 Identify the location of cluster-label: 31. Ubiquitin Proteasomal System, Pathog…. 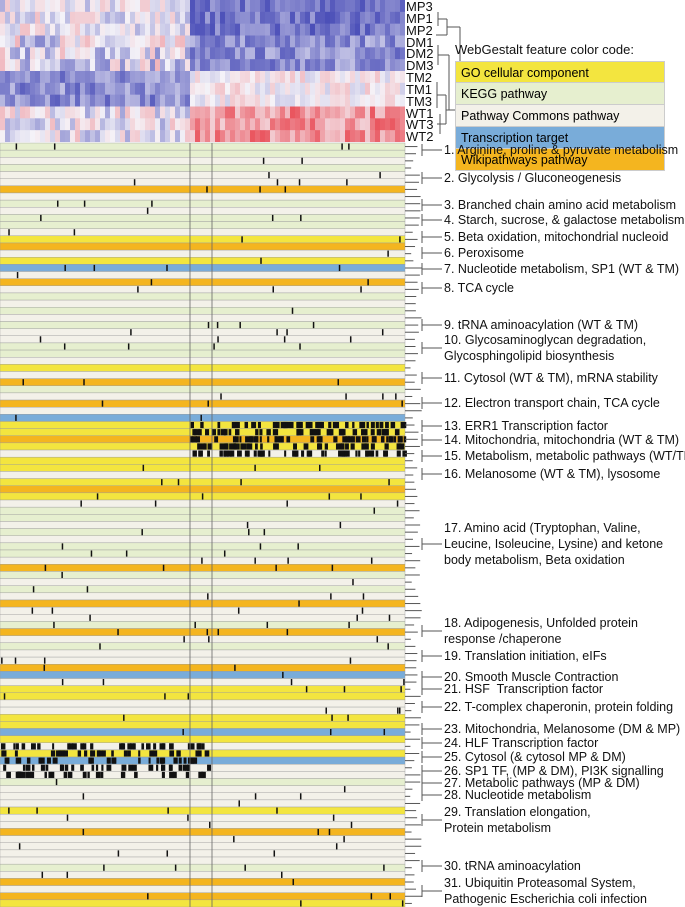
(545, 891).